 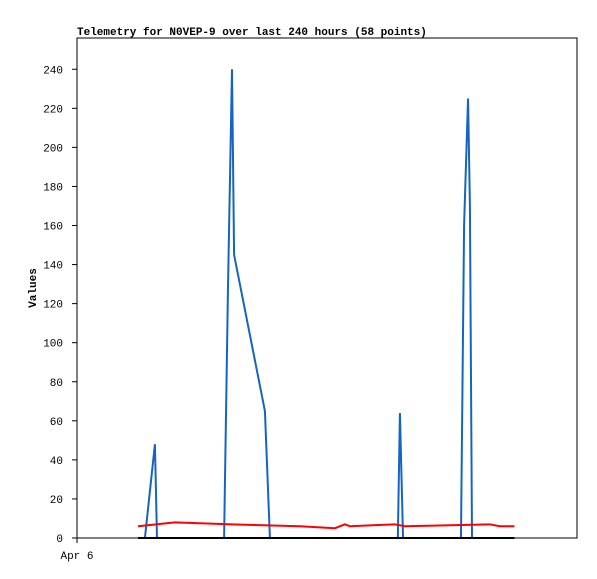 I want to click on y-tick-label: 140, so click(x=53, y=267).